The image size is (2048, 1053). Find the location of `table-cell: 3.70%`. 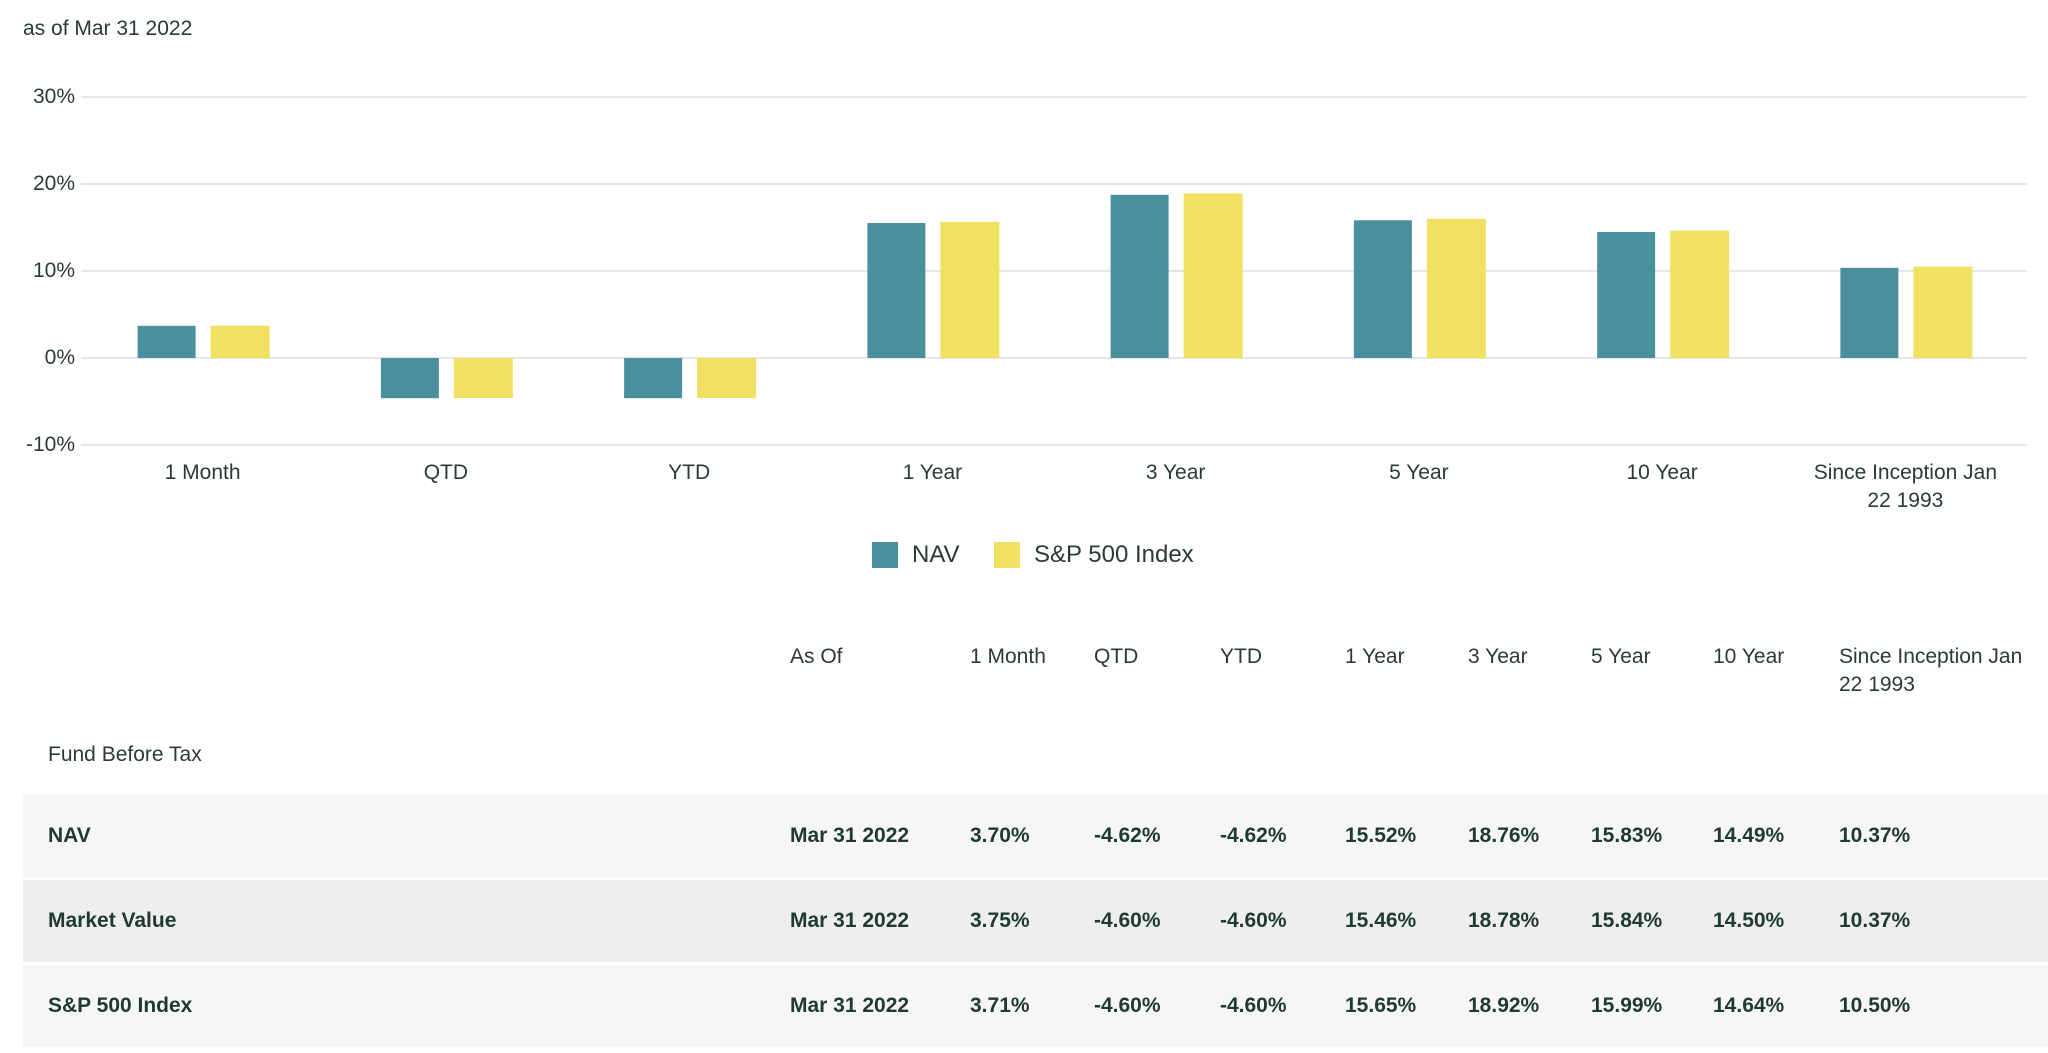

table-cell: 3.70% is located at coordinates (1000, 835).